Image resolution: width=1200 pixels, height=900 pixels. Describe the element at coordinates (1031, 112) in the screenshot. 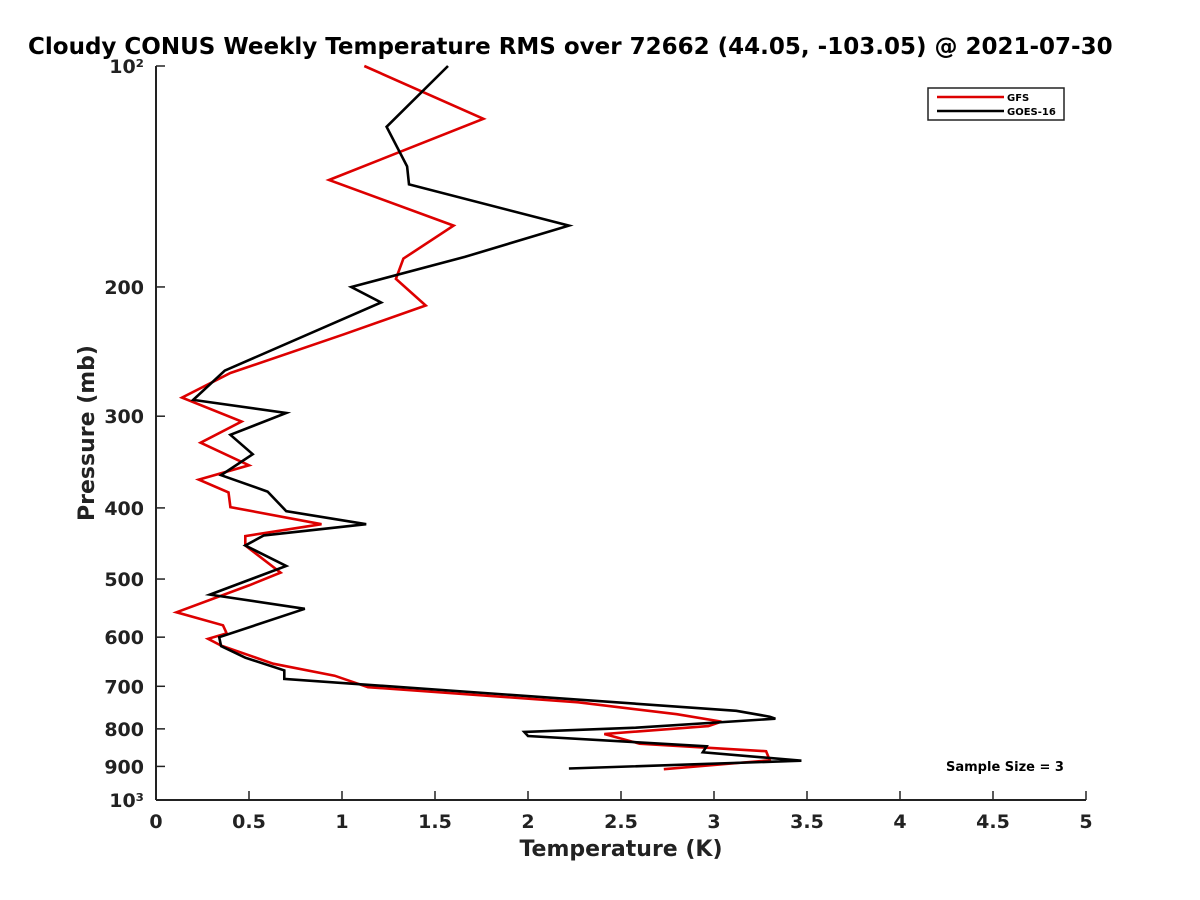

I see `legend-label-goes16: GOES-16` at that location.